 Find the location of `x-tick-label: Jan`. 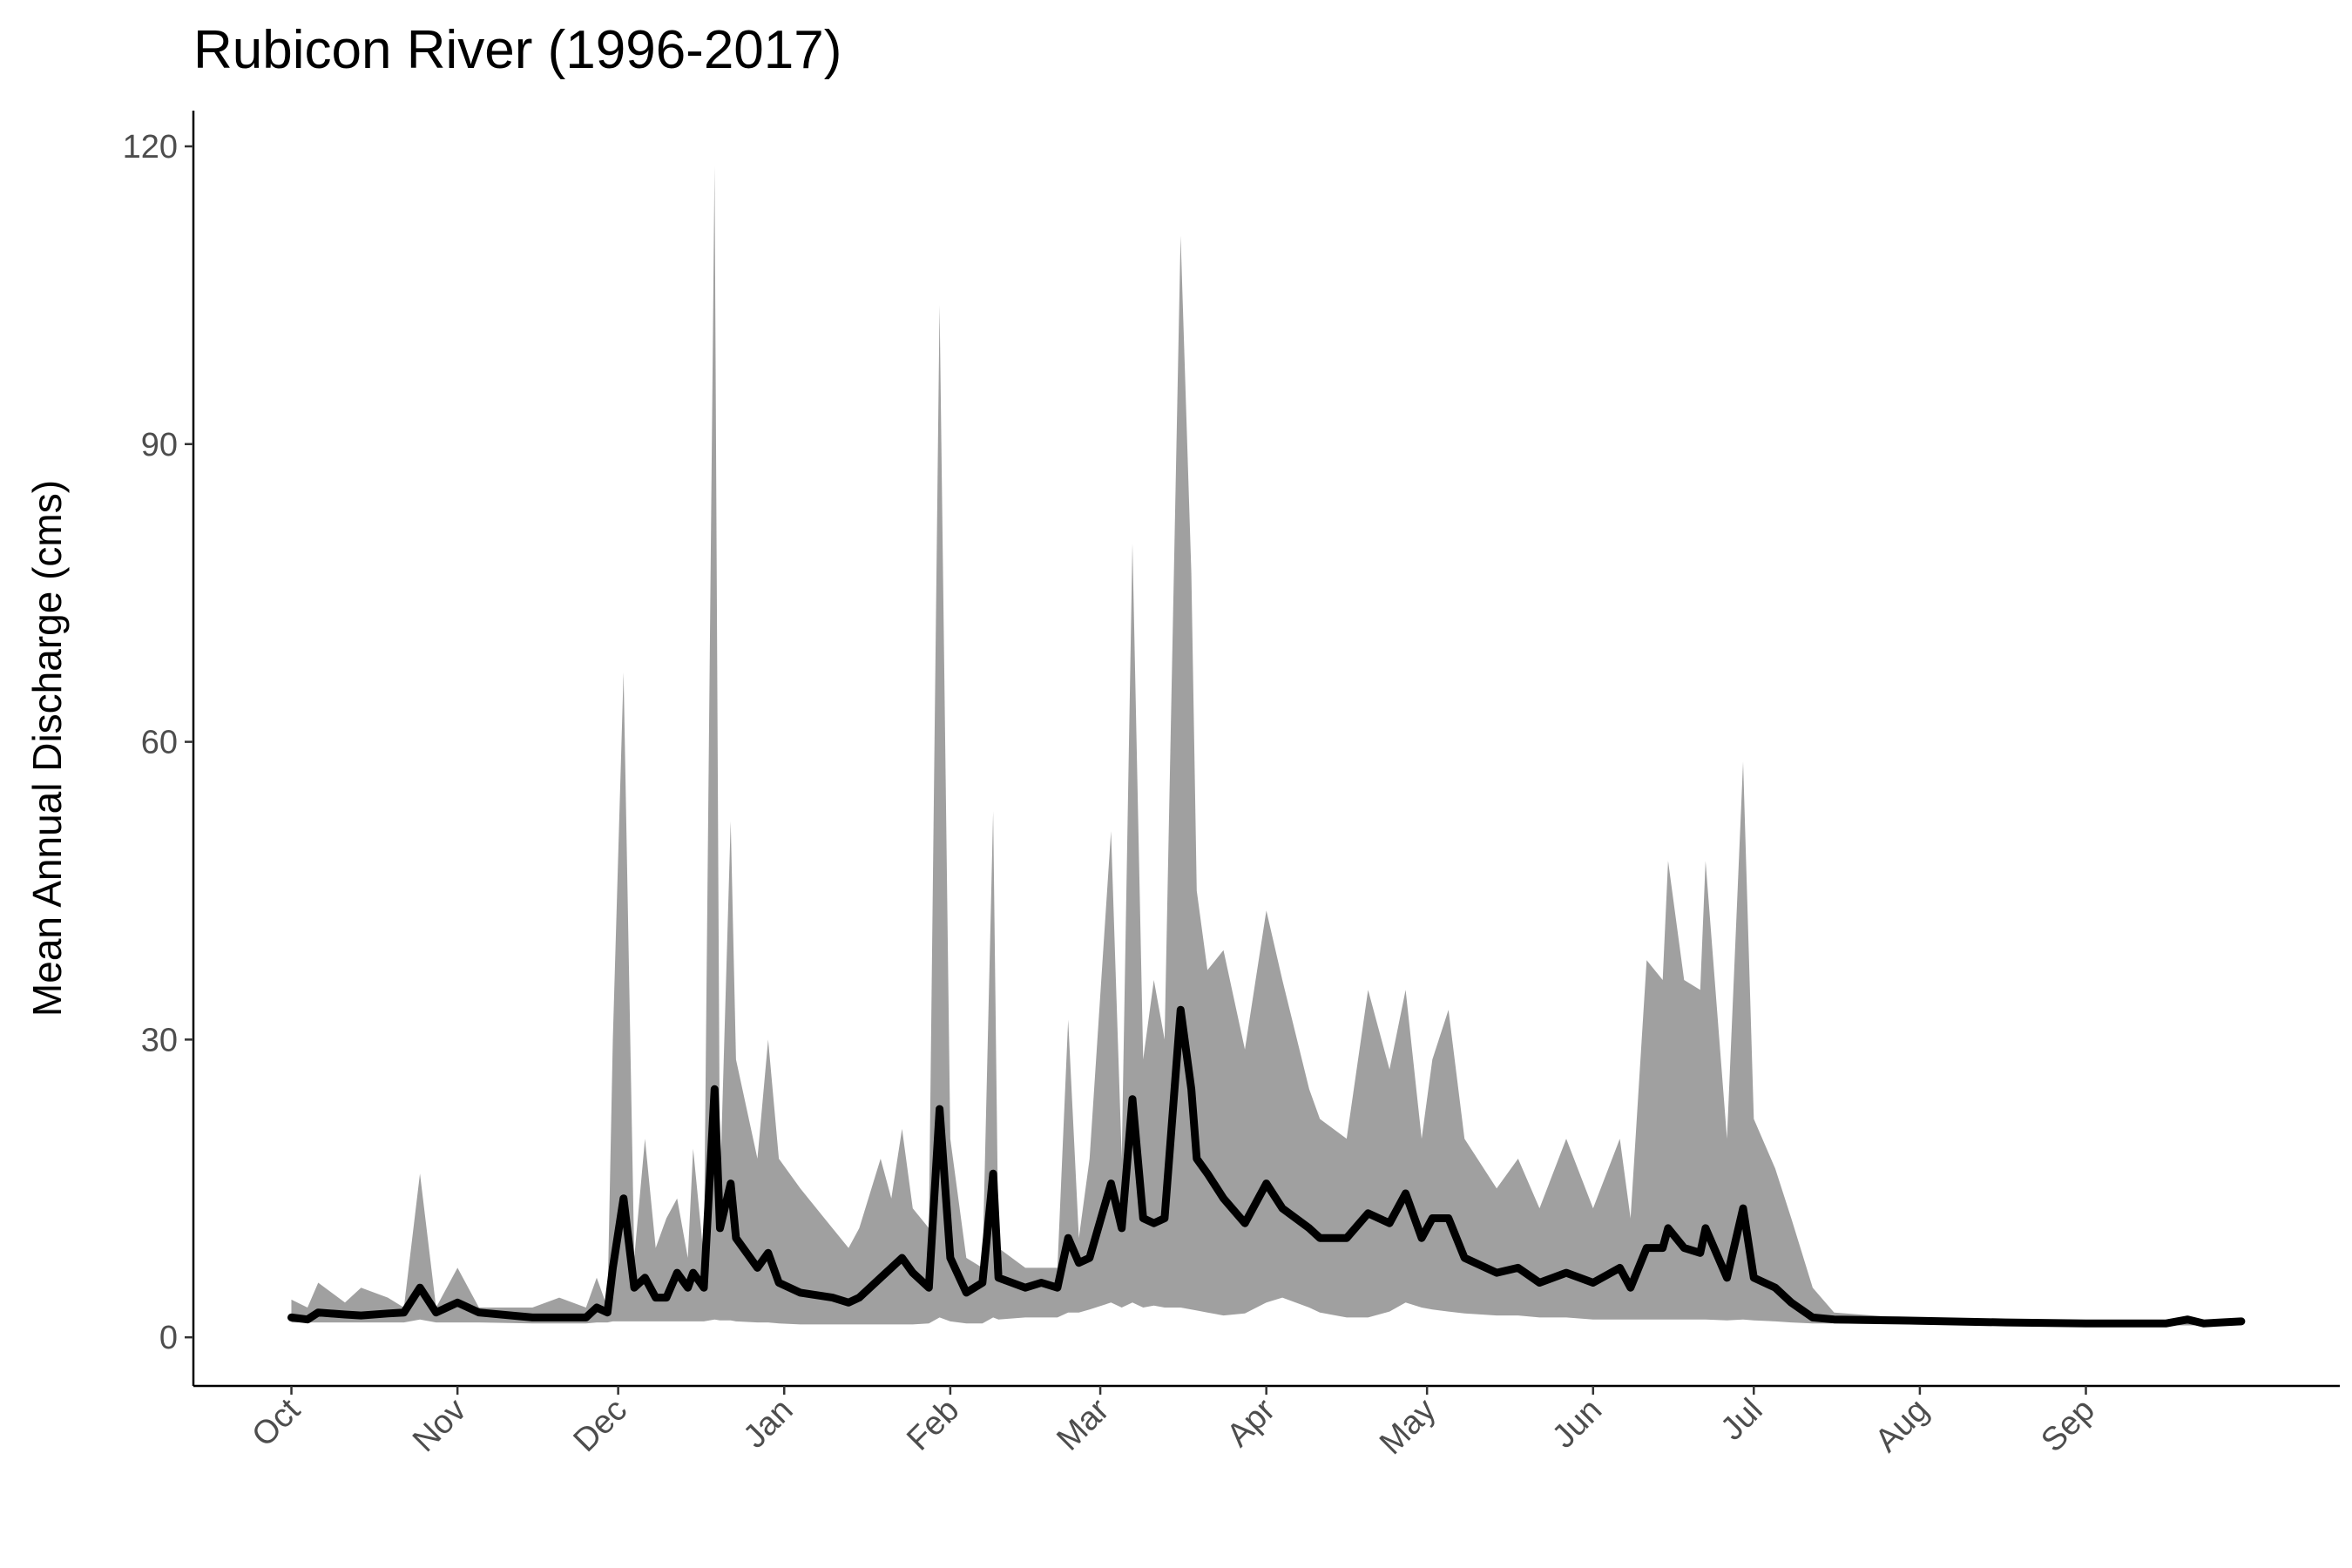

x-tick-label: Jan is located at coordinates (769, 1424).